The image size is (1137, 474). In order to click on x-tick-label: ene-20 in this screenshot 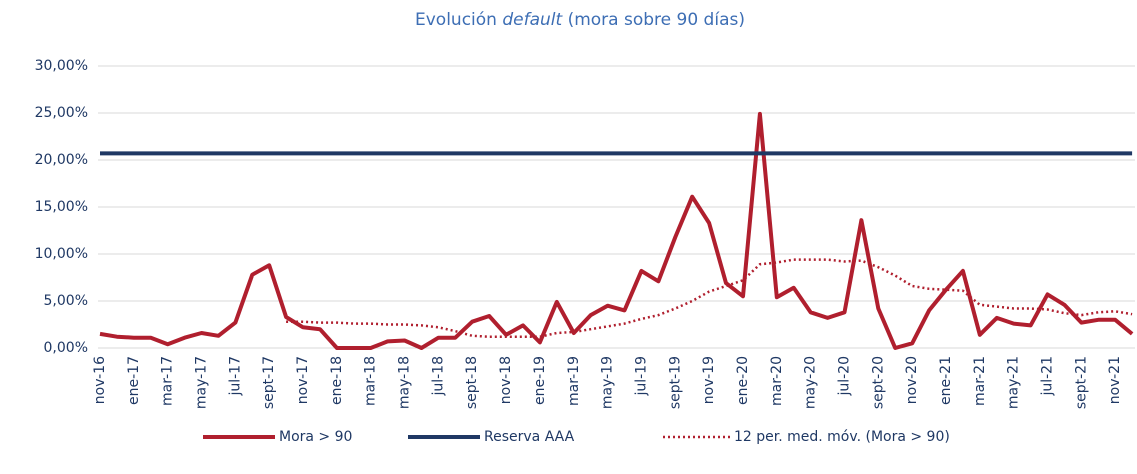, I will do `click(743, 380)`.